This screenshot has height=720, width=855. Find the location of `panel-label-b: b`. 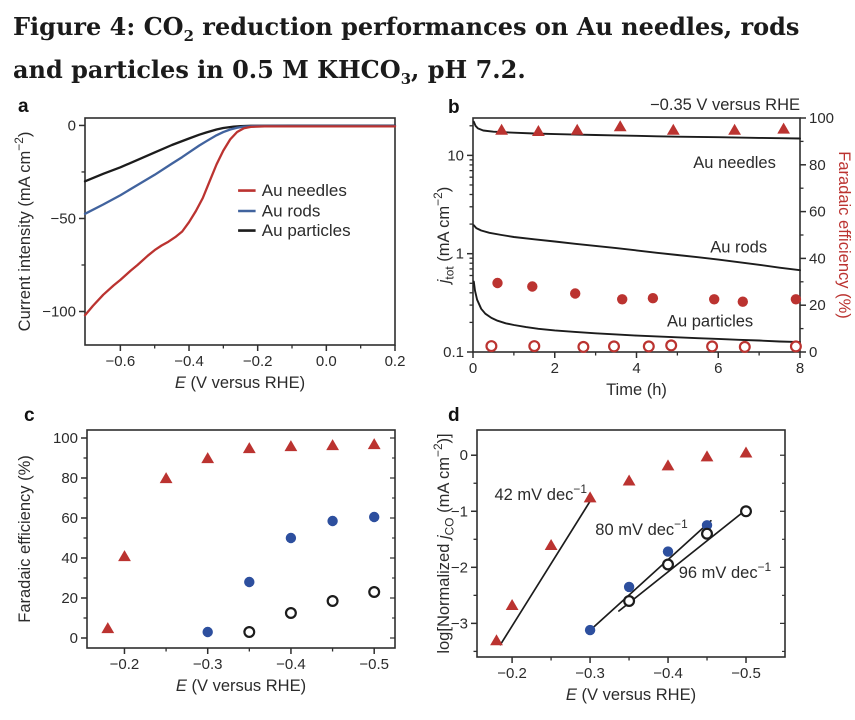

panel-label-b: b is located at coordinates (454, 107).